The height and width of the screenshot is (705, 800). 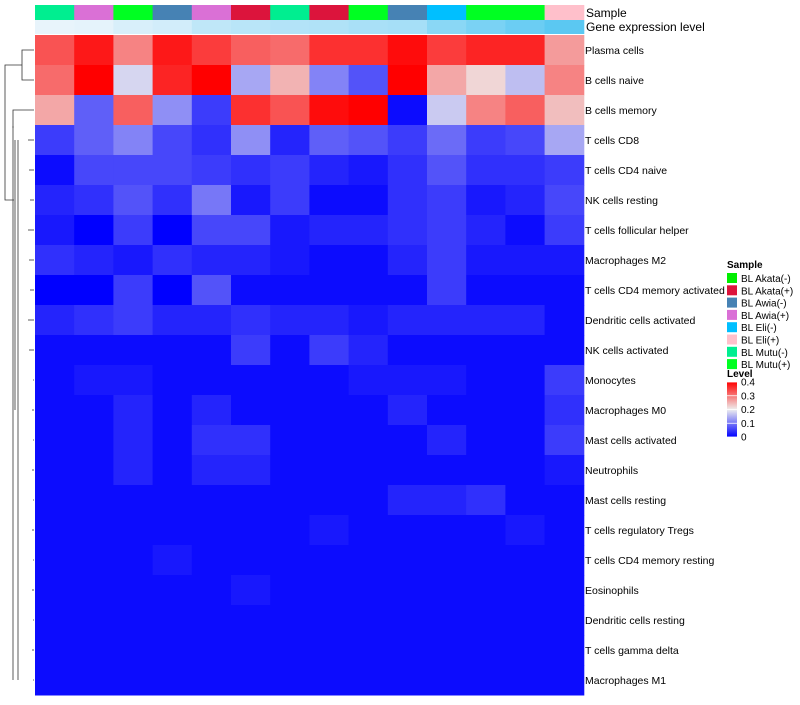 I want to click on expression-annotation-title: Gene expression level, so click(x=645, y=27).